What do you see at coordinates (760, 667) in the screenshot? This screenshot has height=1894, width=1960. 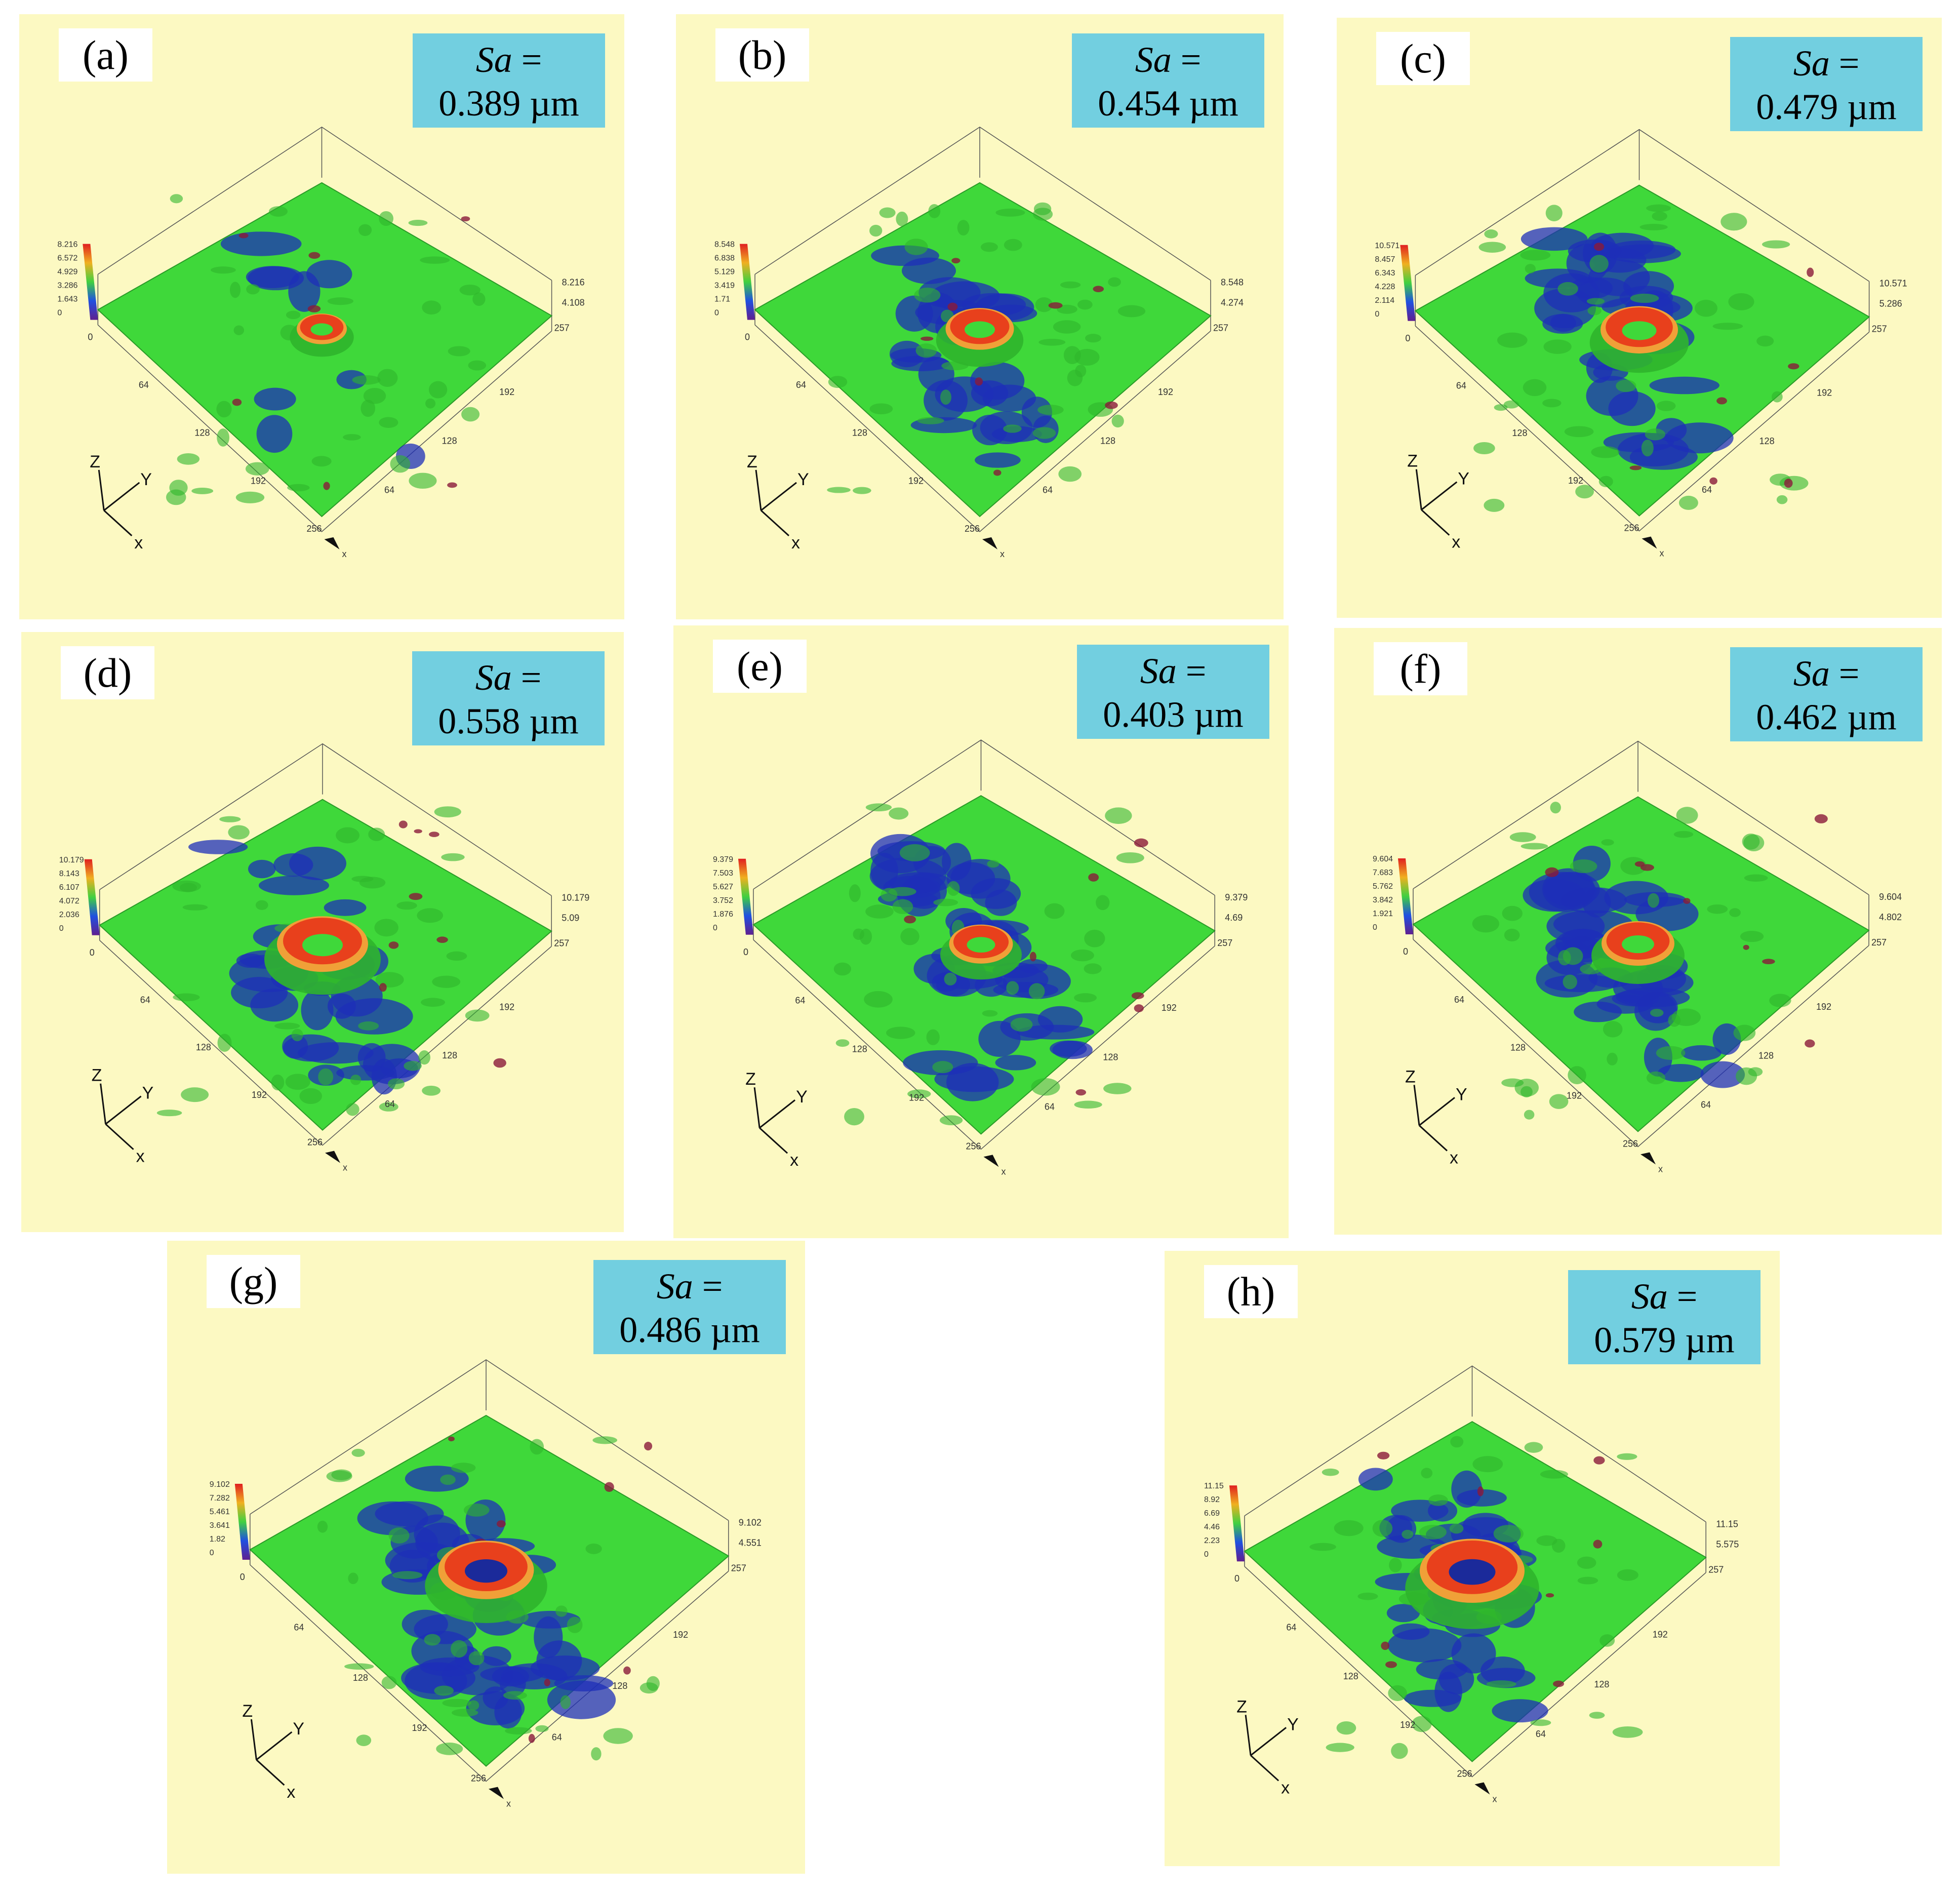 I see `panel-label: (e)` at bounding box center [760, 667].